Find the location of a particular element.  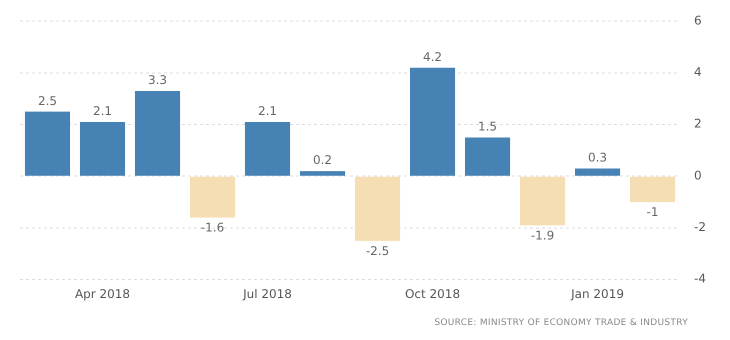

y-tick-label: -2 is located at coordinates (700, 227).